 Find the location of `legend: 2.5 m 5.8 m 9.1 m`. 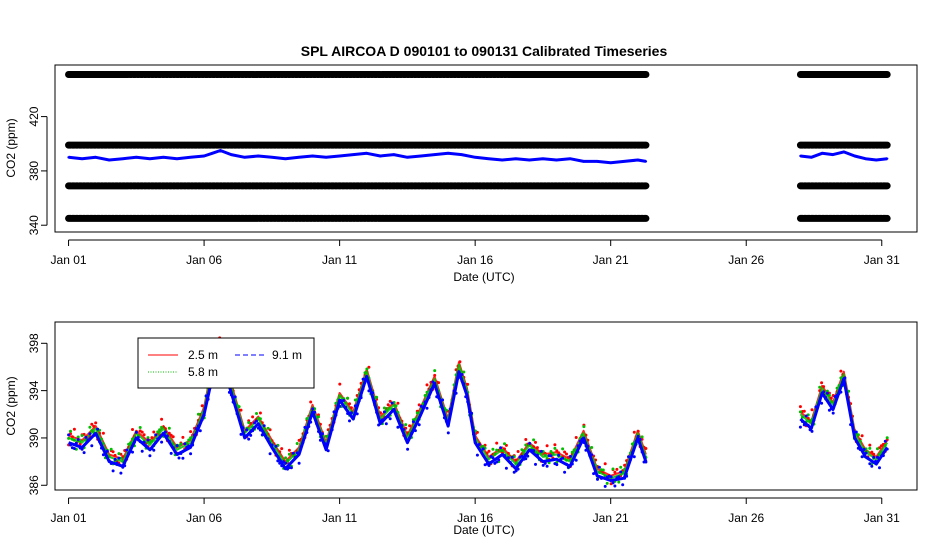

legend: 2.5 m 5.8 m 9.1 m is located at coordinates (226, 363).